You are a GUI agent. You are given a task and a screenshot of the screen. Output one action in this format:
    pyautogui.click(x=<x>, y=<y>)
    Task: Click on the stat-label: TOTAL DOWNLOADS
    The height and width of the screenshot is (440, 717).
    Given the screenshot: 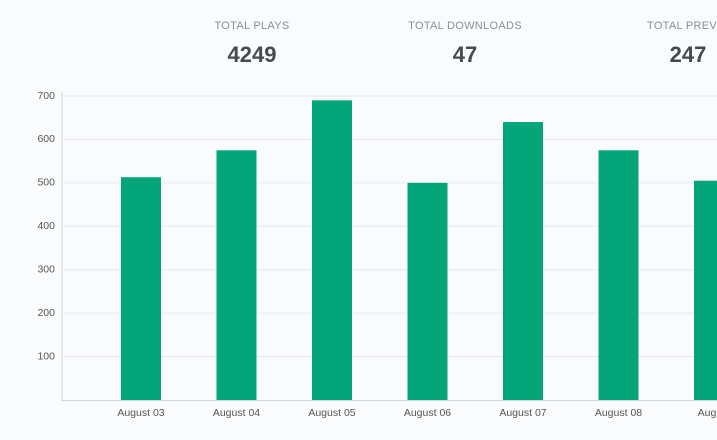 What is the action you would take?
    pyautogui.click(x=465, y=26)
    